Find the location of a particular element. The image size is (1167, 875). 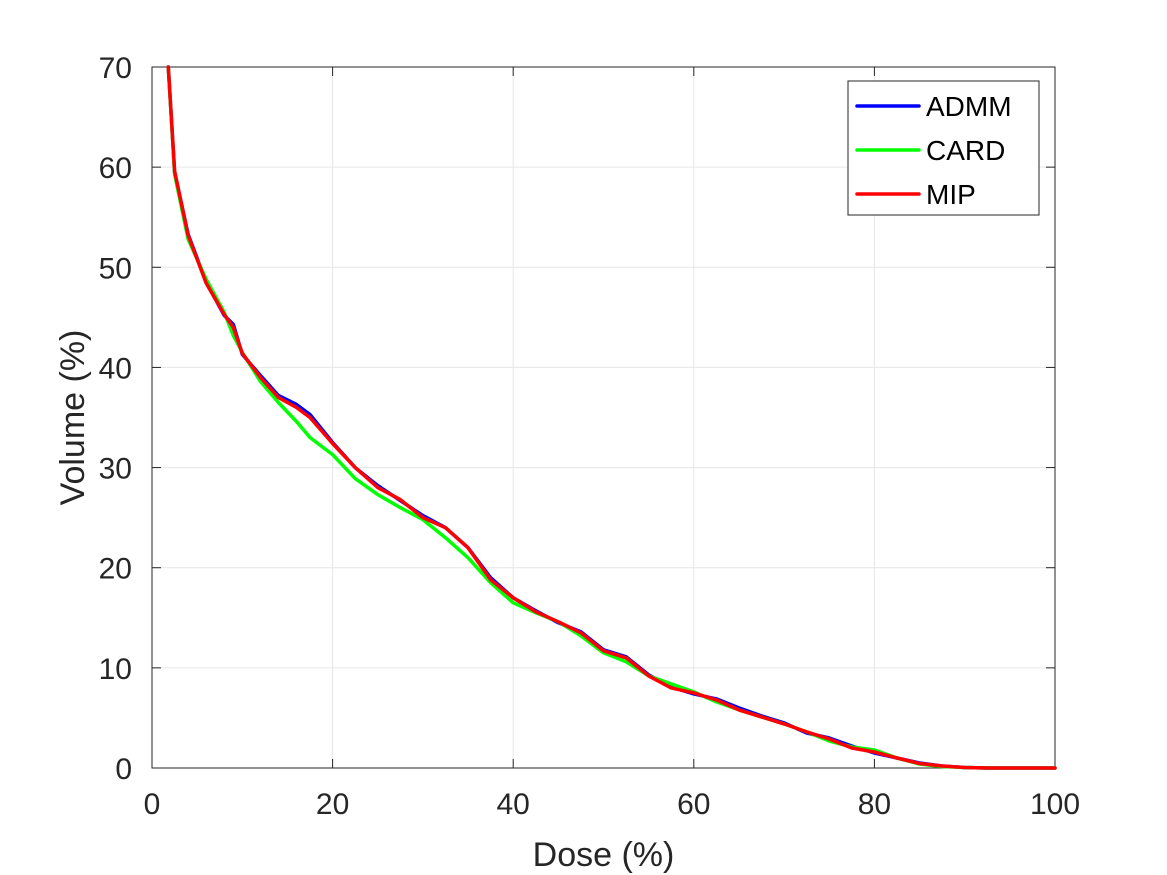

legend-label-card: CARD is located at coordinates (965, 150).